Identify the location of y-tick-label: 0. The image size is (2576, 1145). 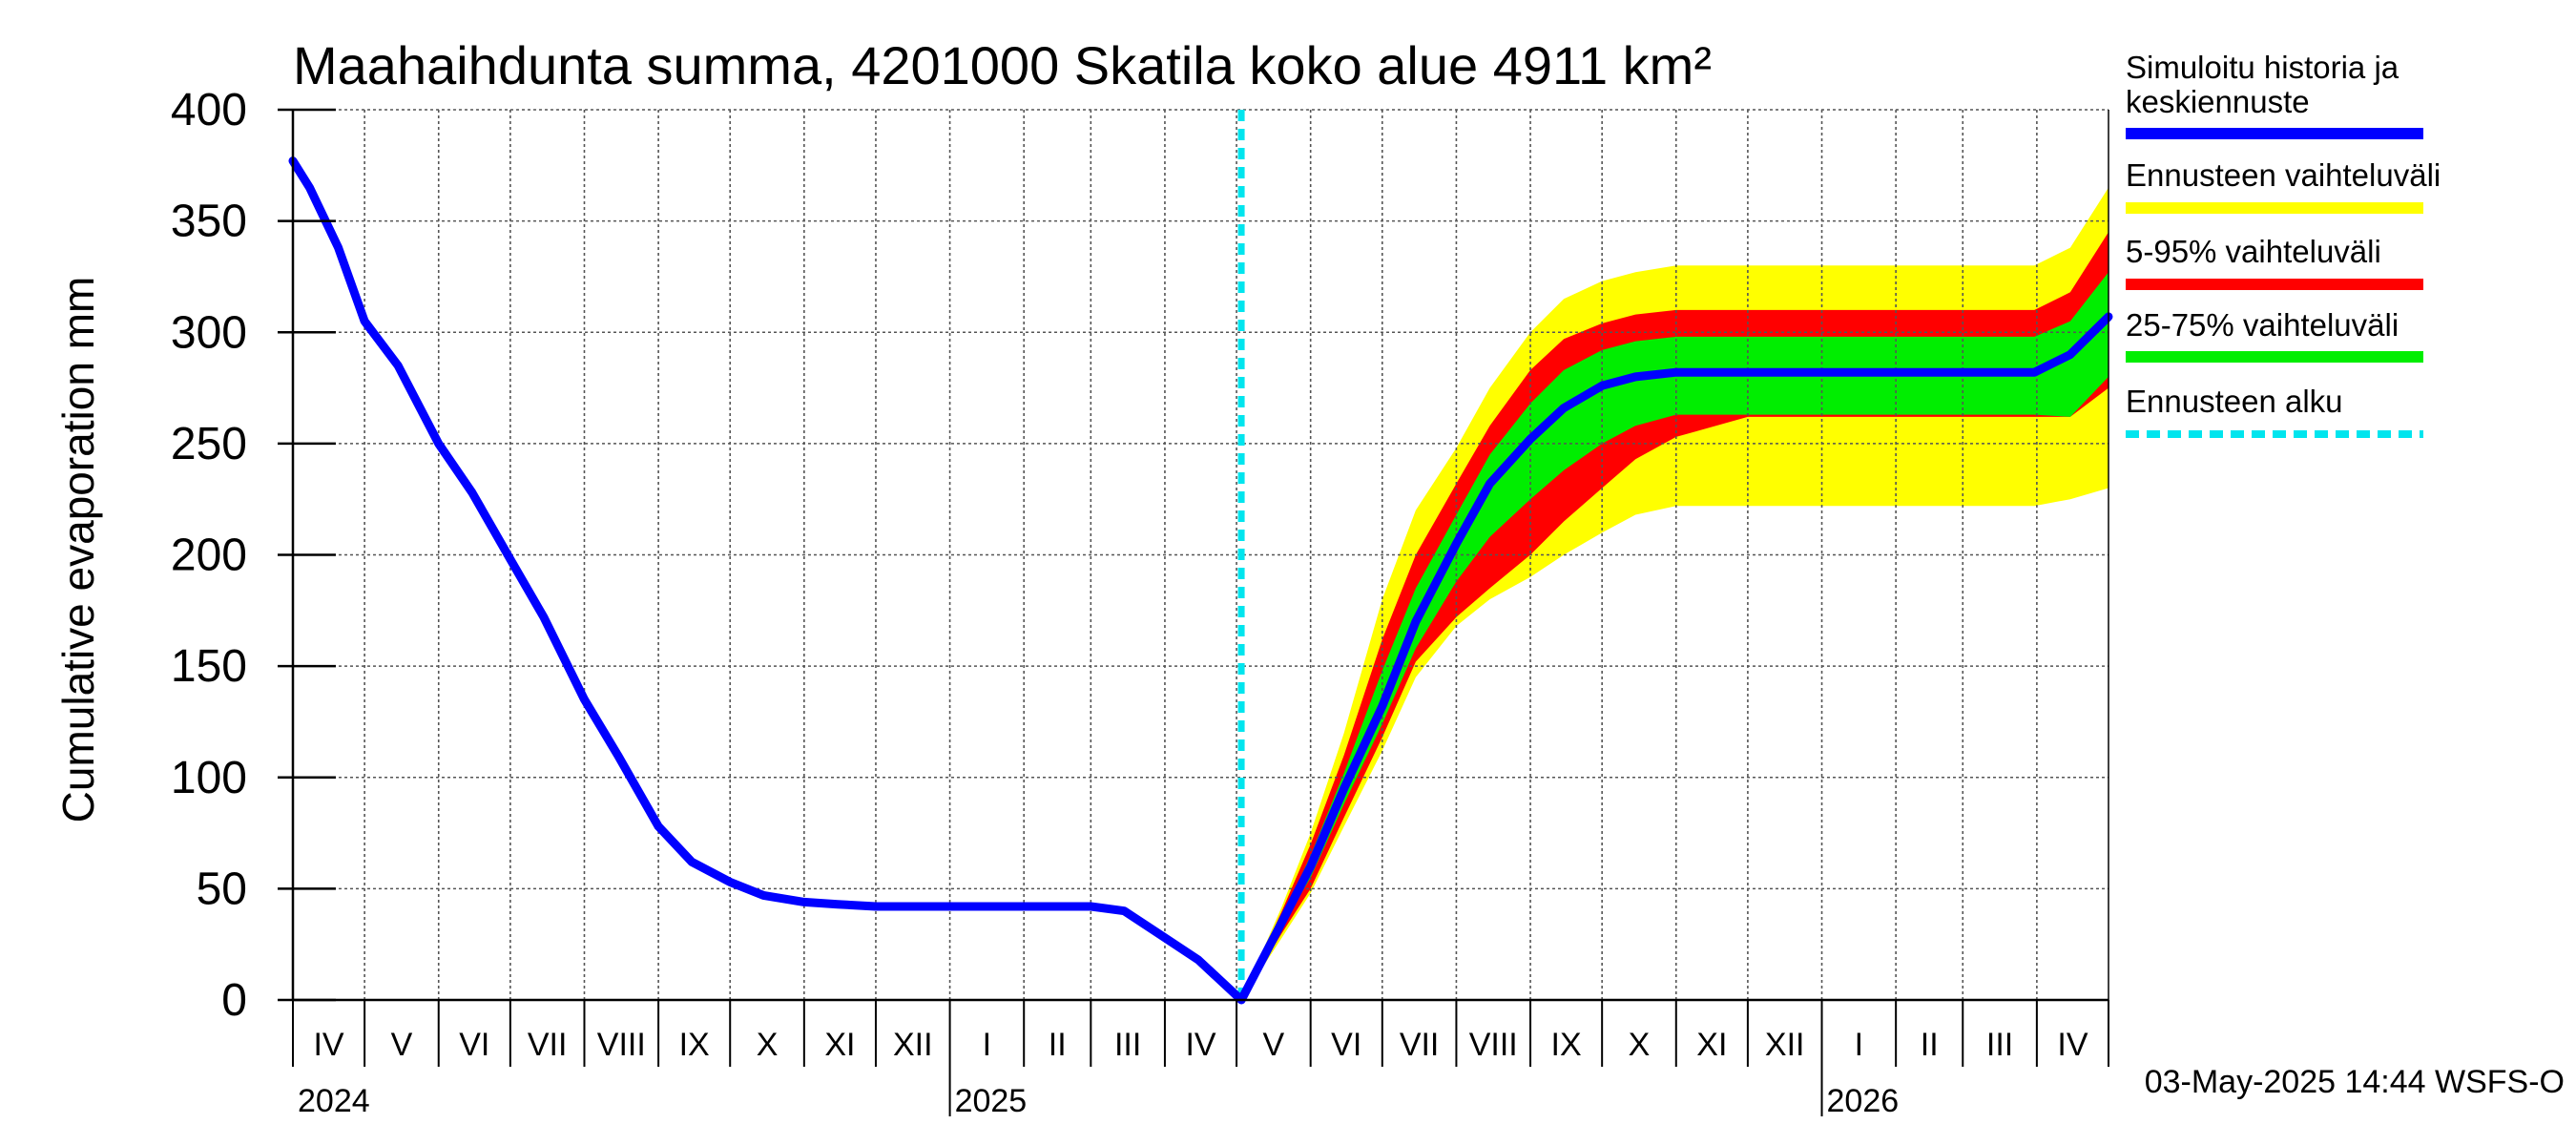
(234, 1000).